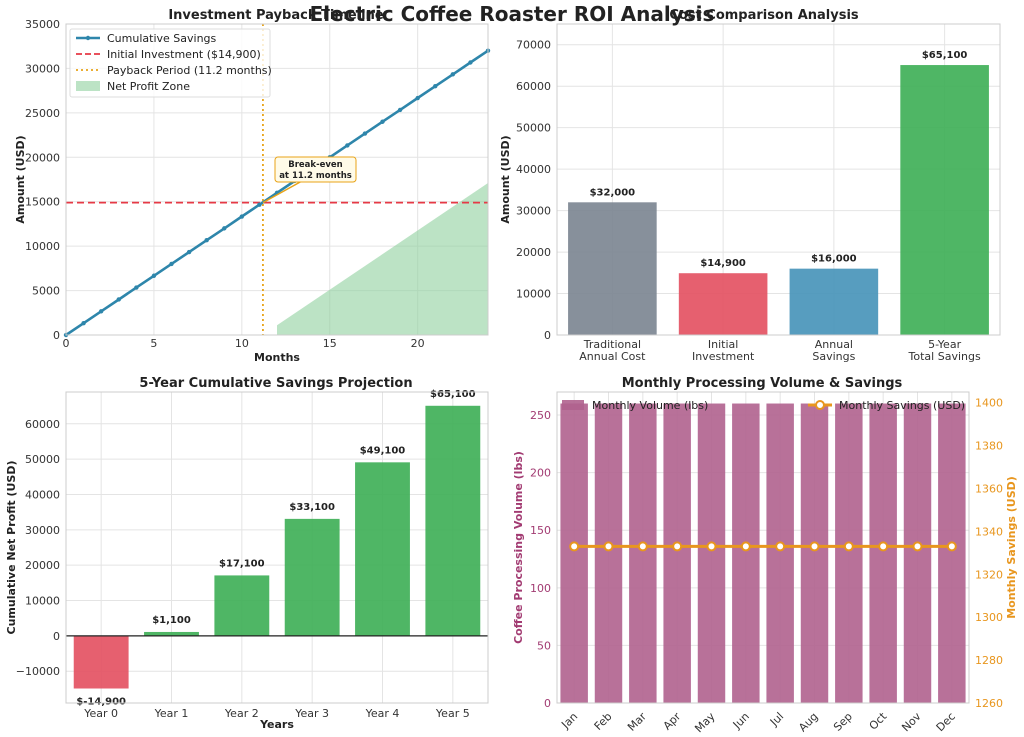  I want to click on y2-tick-label: 1340, so click(989, 531).